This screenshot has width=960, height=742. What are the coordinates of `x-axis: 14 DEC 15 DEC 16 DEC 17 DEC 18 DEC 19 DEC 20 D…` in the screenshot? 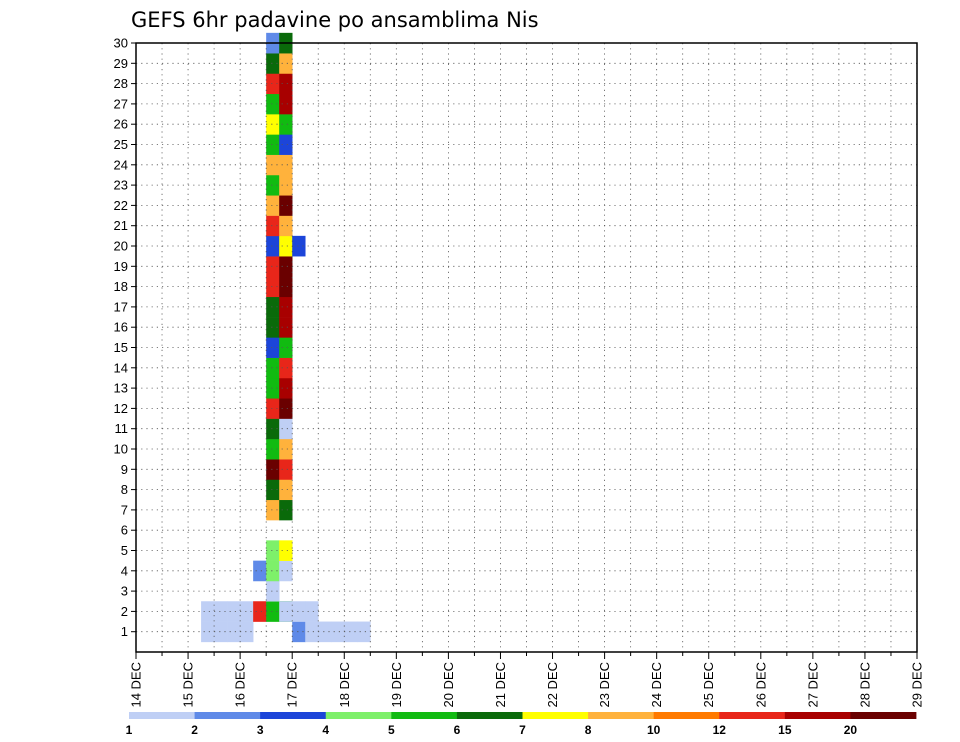 It's located at (527, 680).